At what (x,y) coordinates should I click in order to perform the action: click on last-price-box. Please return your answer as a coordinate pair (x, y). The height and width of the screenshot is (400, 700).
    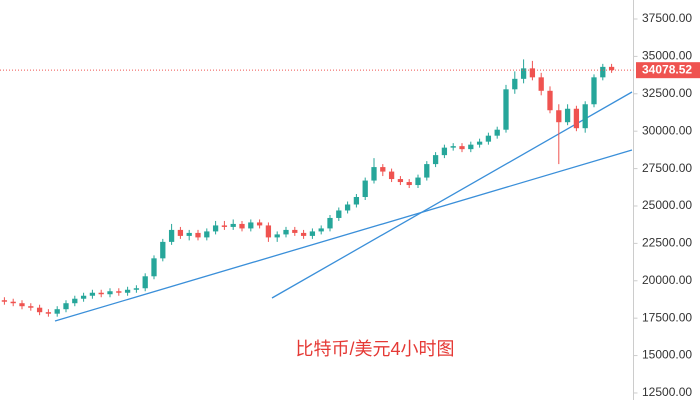
    Looking at the image, I should click on (668, 70).